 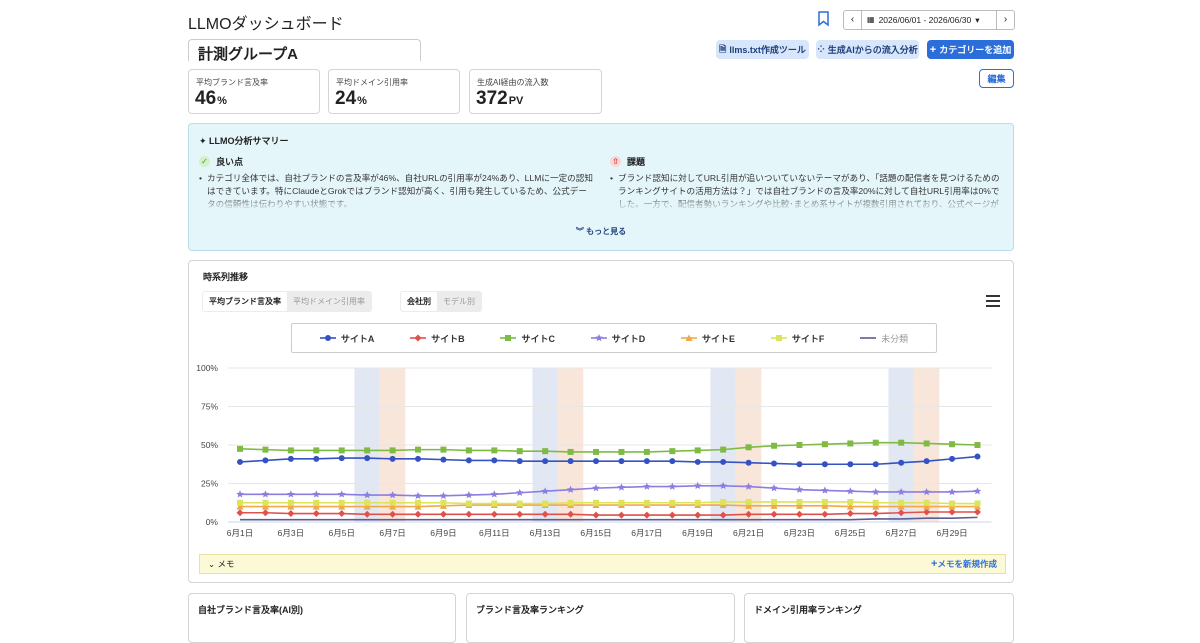 What do you see at coordinates (970, 49) in the screenshot?
I see `add-category-button: + カテゴリーを追加` at bounding box center [970, 49].